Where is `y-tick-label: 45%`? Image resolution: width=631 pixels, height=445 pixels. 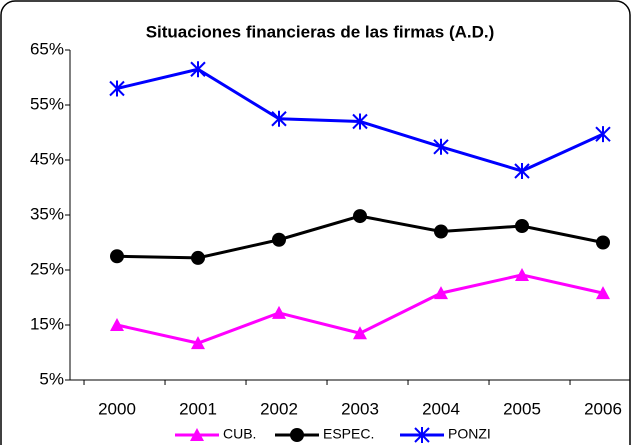 y-tick-label: 45% is located at coordinates (47, 158).